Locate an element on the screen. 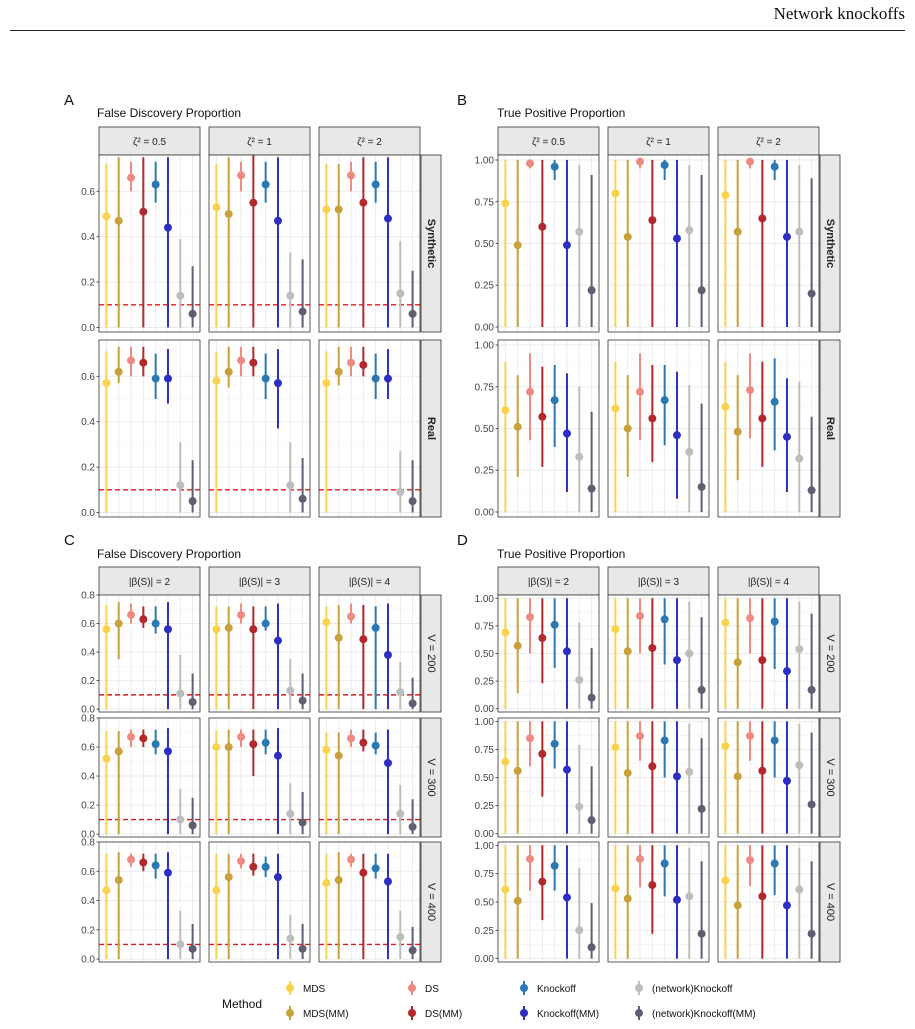 The width and height of the screenshot is (915, 1029). row-strip-label: V = 300 is located at coordinates (830, 777).